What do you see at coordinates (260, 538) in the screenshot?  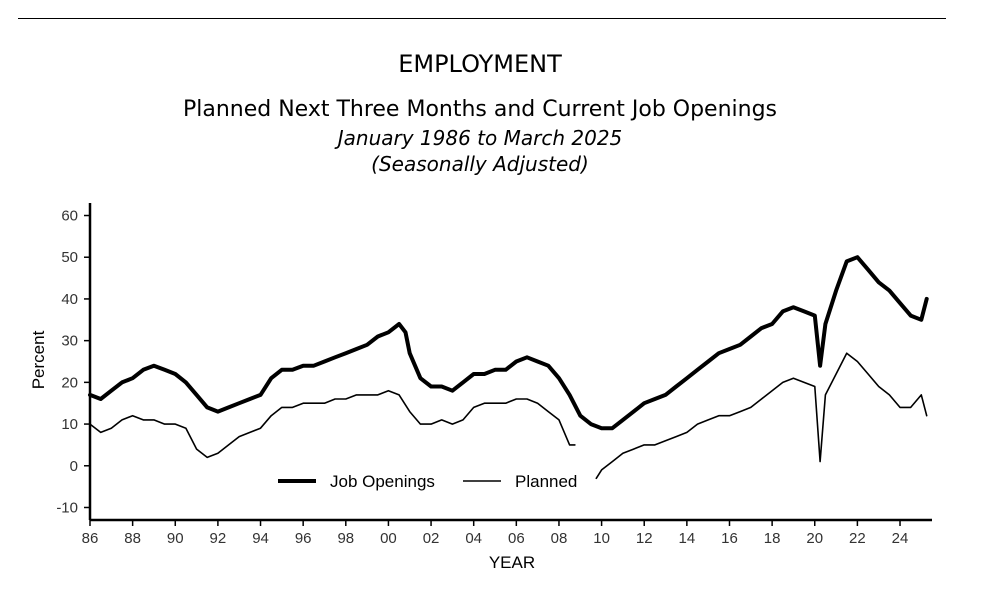 I see `x-tick-label: 94` at bounding box center [260, 538].